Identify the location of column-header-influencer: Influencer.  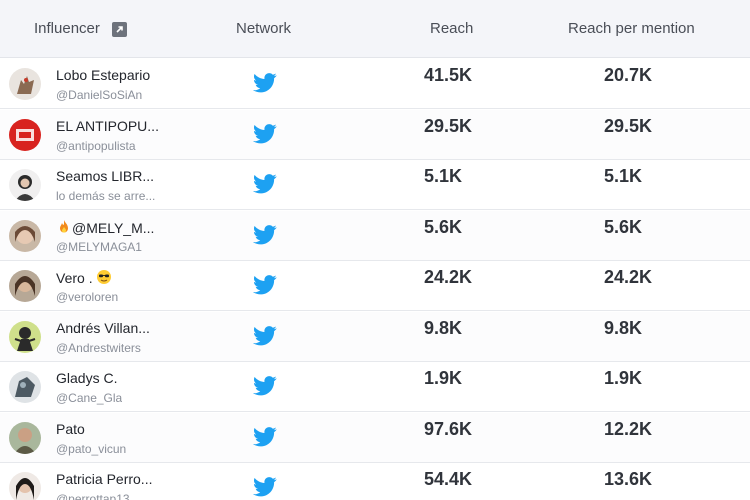
(81, 29).